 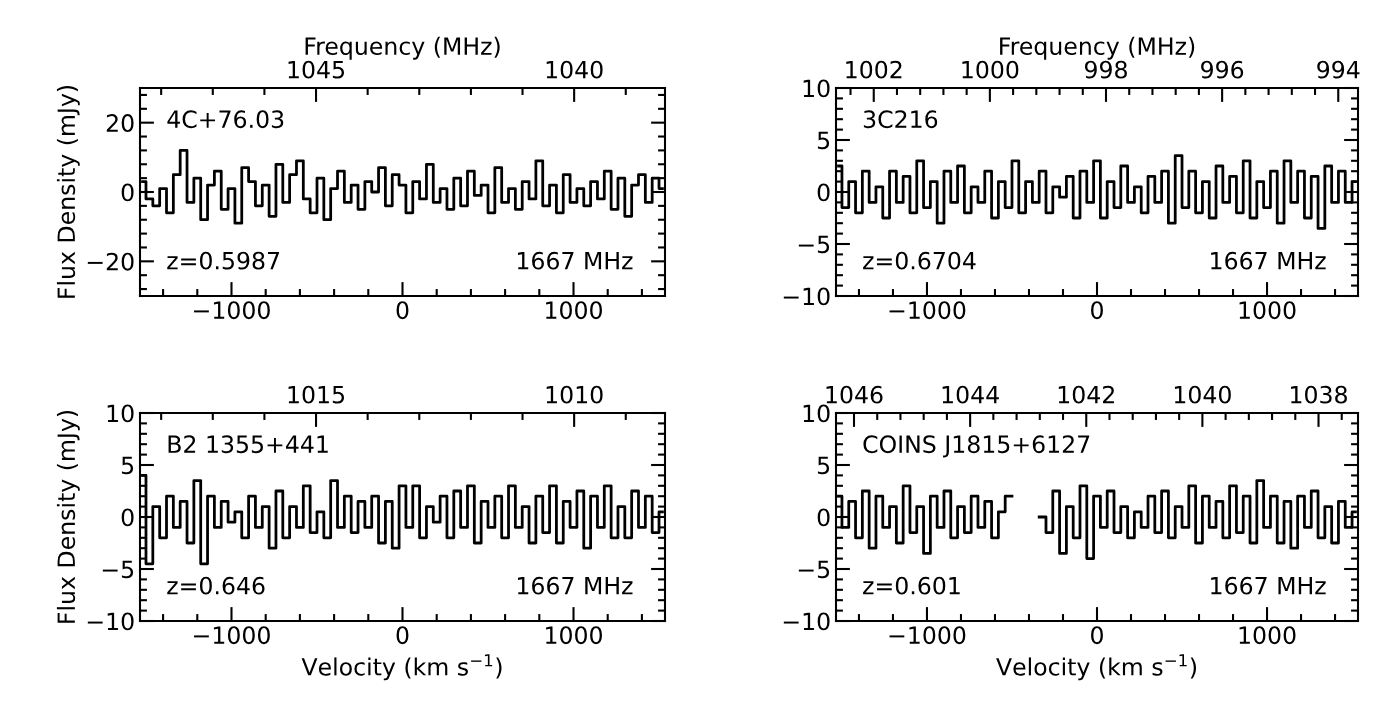 What do you see at coordinates (1319, 394) in the screenshot?
I see `x2-tick-label: 1038` at bounding box center [1319, 394].